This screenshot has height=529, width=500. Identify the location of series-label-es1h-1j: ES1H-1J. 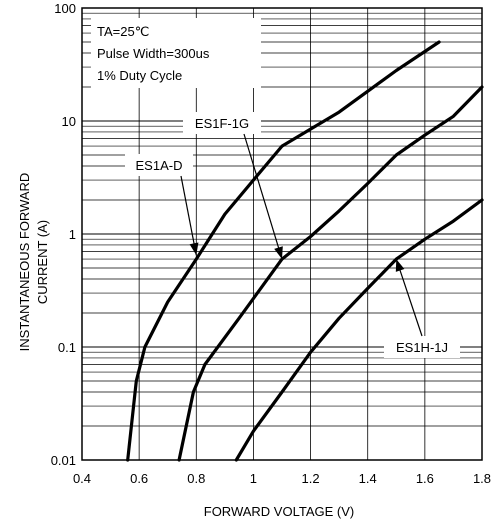
(422, 347).